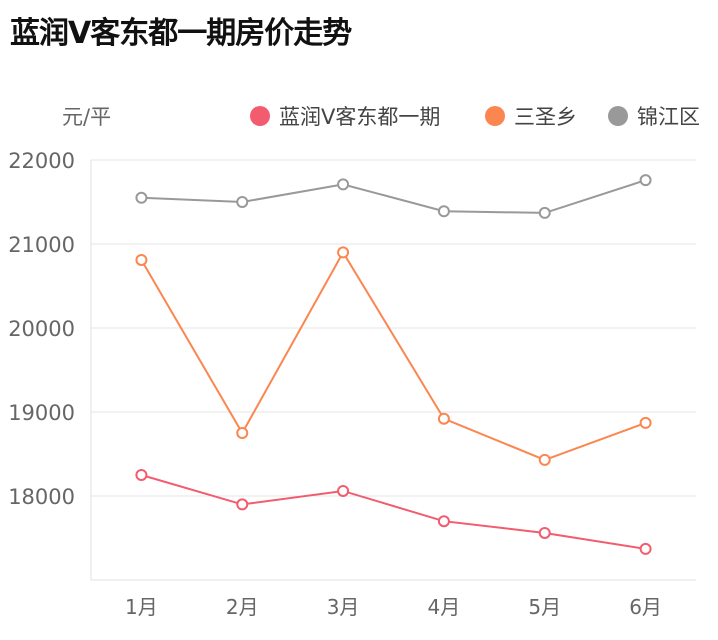 The height and width of the screenshot is (640, 718). What do you see at coordinates (475, 117) in the screenshot?
I see `legend: 蓝润V客东都一期 三圣乡 锦江区` at bounding box center [475, 117].